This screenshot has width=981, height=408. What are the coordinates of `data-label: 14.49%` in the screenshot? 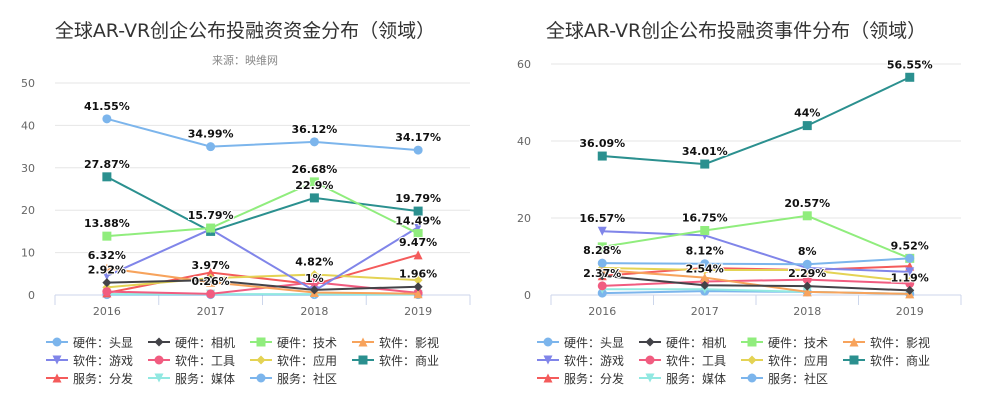 It's located at (418, 221).